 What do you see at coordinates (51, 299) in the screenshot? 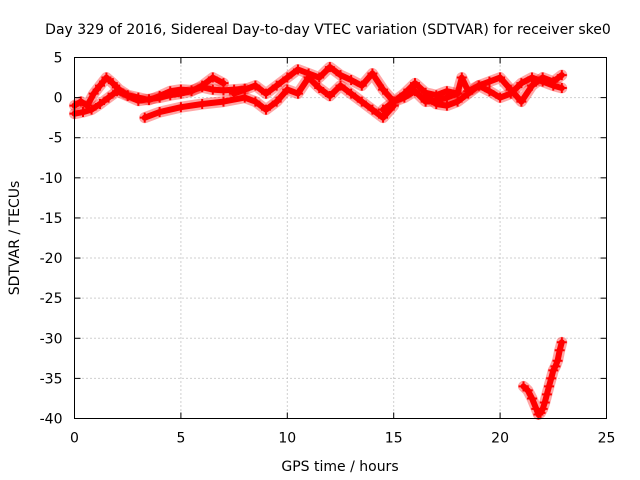
I see `y-tick-label: -25` at bounding box center [51, 299].